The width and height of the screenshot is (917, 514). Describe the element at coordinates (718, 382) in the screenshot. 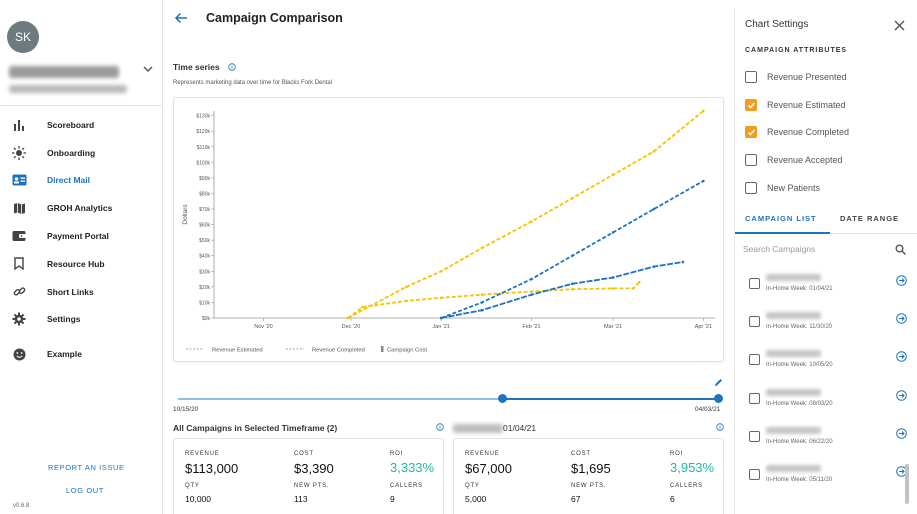

I see `pencil-icon` at that location.